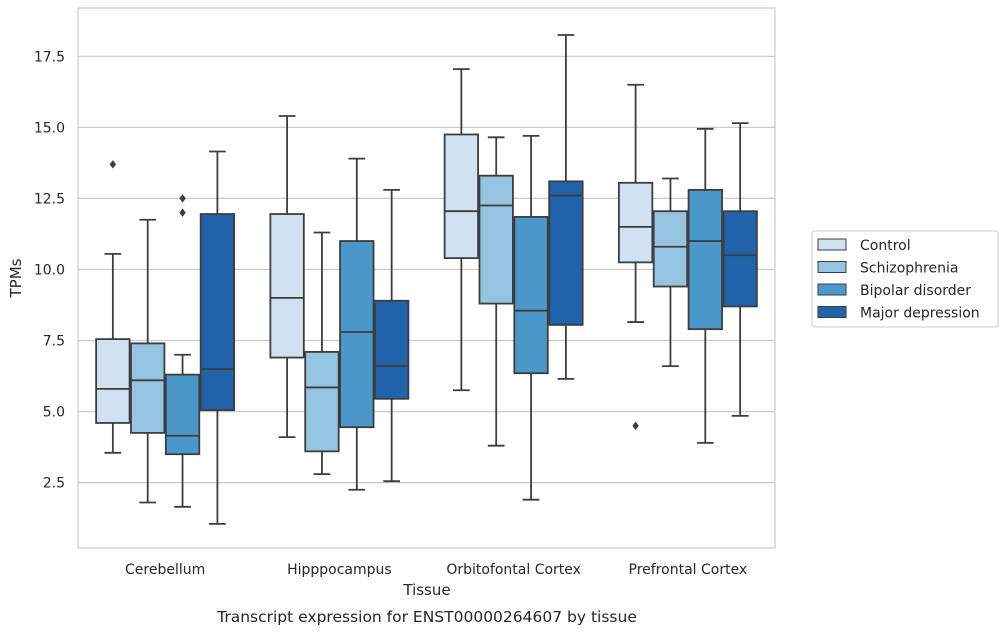  I want to click on legend-label: Schizophrenia, so click(909, 269).